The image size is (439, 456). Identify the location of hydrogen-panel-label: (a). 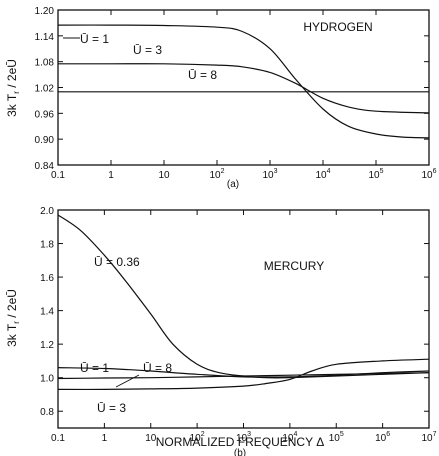
(233, 184).